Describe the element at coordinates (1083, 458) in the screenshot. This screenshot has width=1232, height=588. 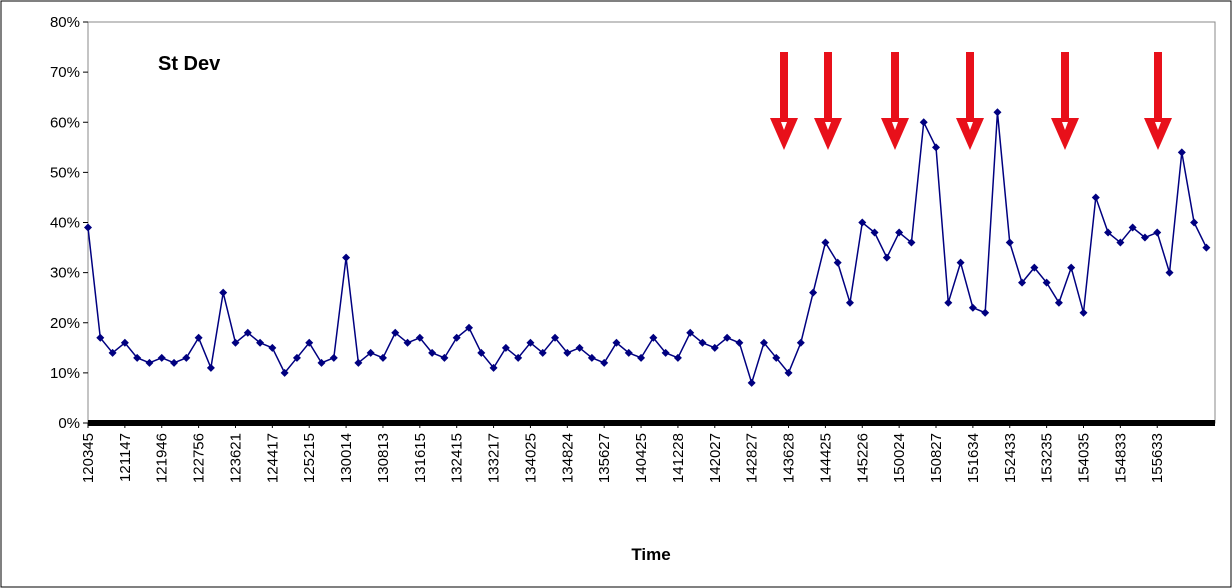
I see `x-tick-label: 154035` at that location.